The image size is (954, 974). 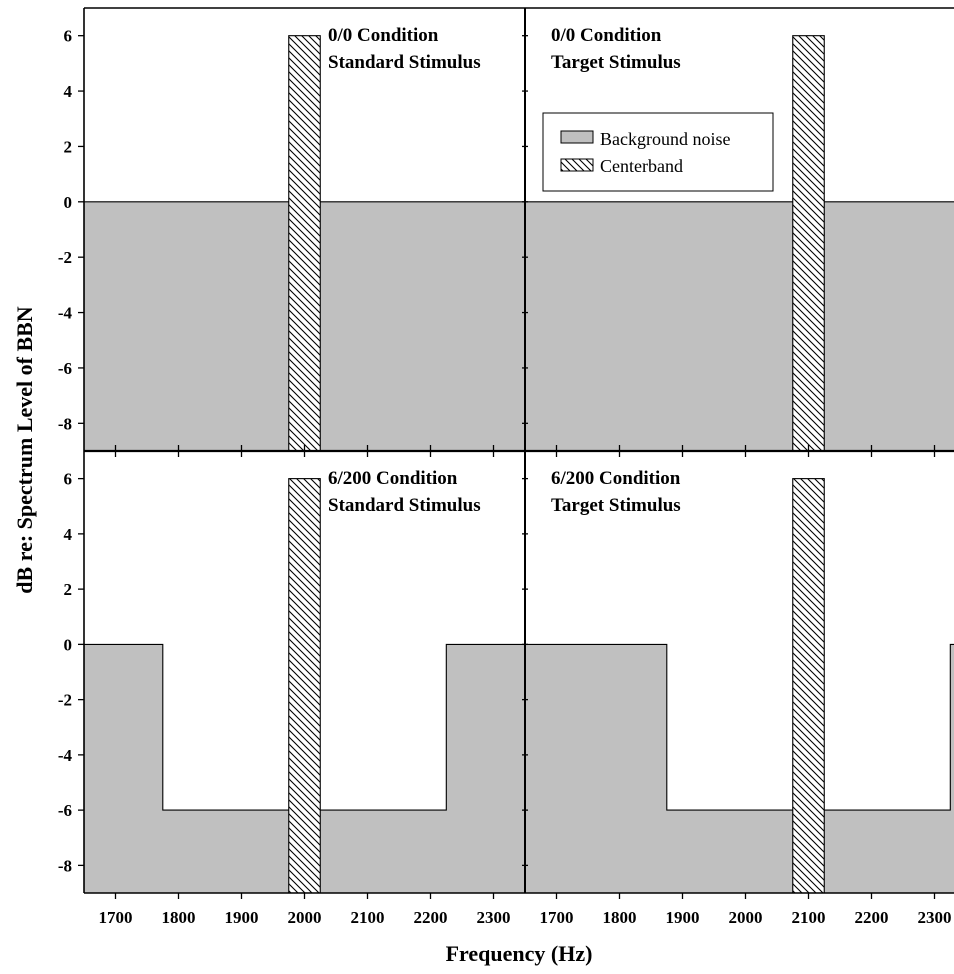 I want to click on x-axis-title: Frequency (Hz), so click(x=519, y=953).